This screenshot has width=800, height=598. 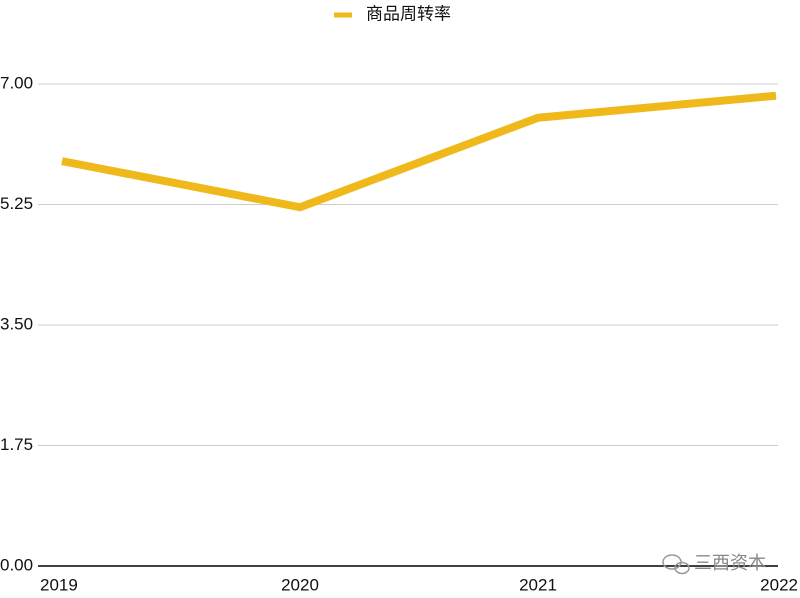 What do you see at coordinates (730, 563) in the screenshot?
I see `watermark-text: 三酉资本` at bounding box center [730, 563].